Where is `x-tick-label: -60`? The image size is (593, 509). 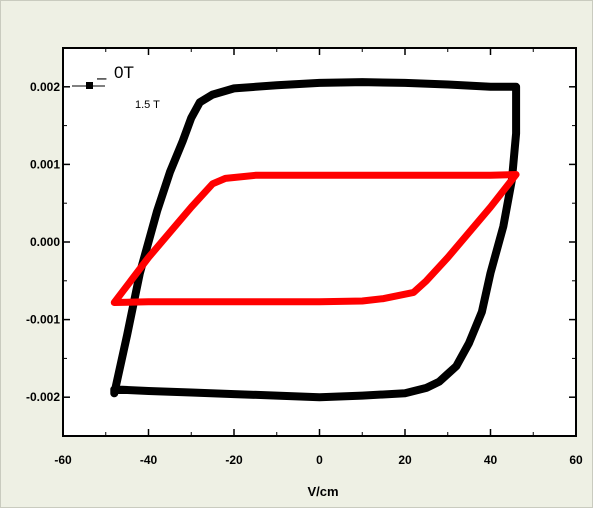 x-tick-label: -60 is located at coordinates (63, 460).